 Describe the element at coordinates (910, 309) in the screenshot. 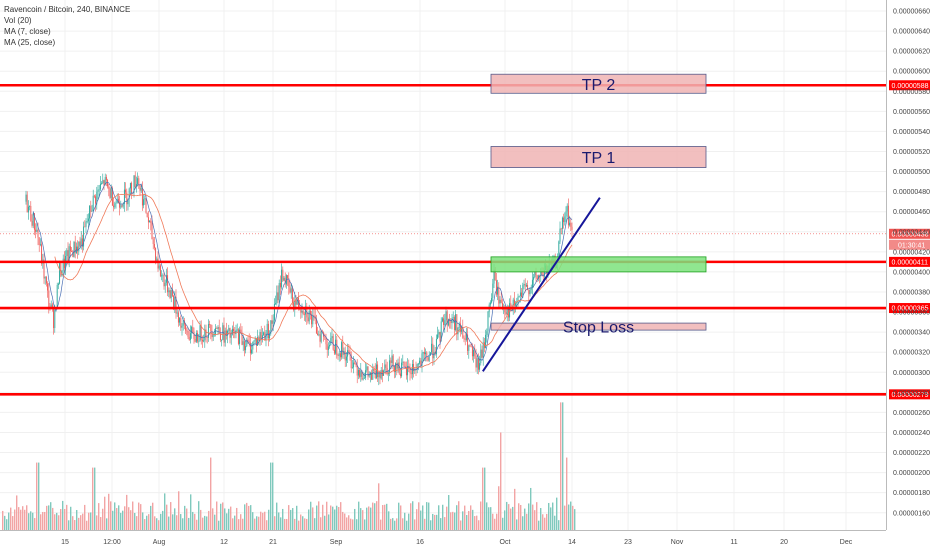

I see `level-badge-label: 0.00000365` at that location.